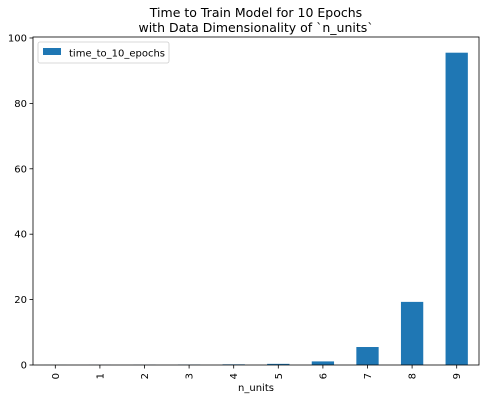 The image size is (490, 400). I want to click on x-axis-label: n_units, so click(256, 388).